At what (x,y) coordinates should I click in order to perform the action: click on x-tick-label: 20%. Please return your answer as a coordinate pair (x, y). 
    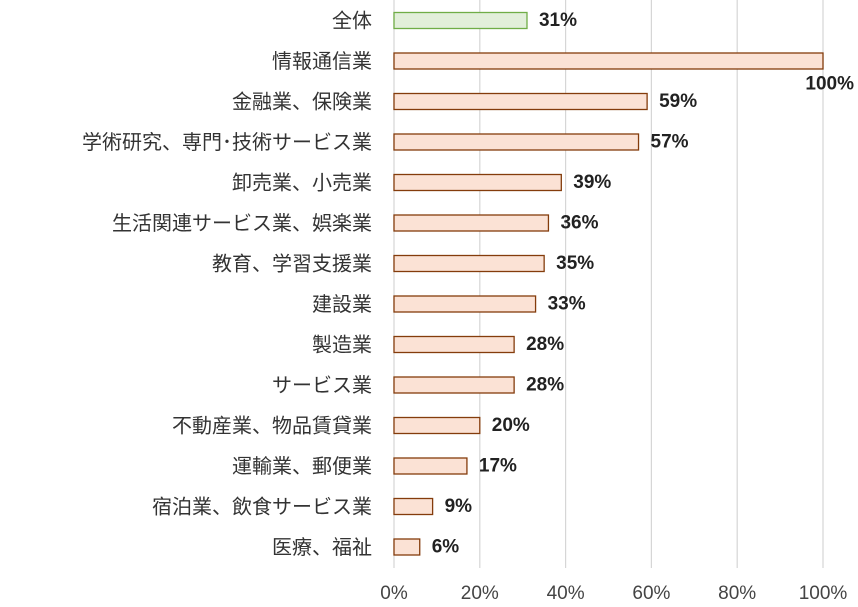
    Looking at the image, I should click on (480, 593).